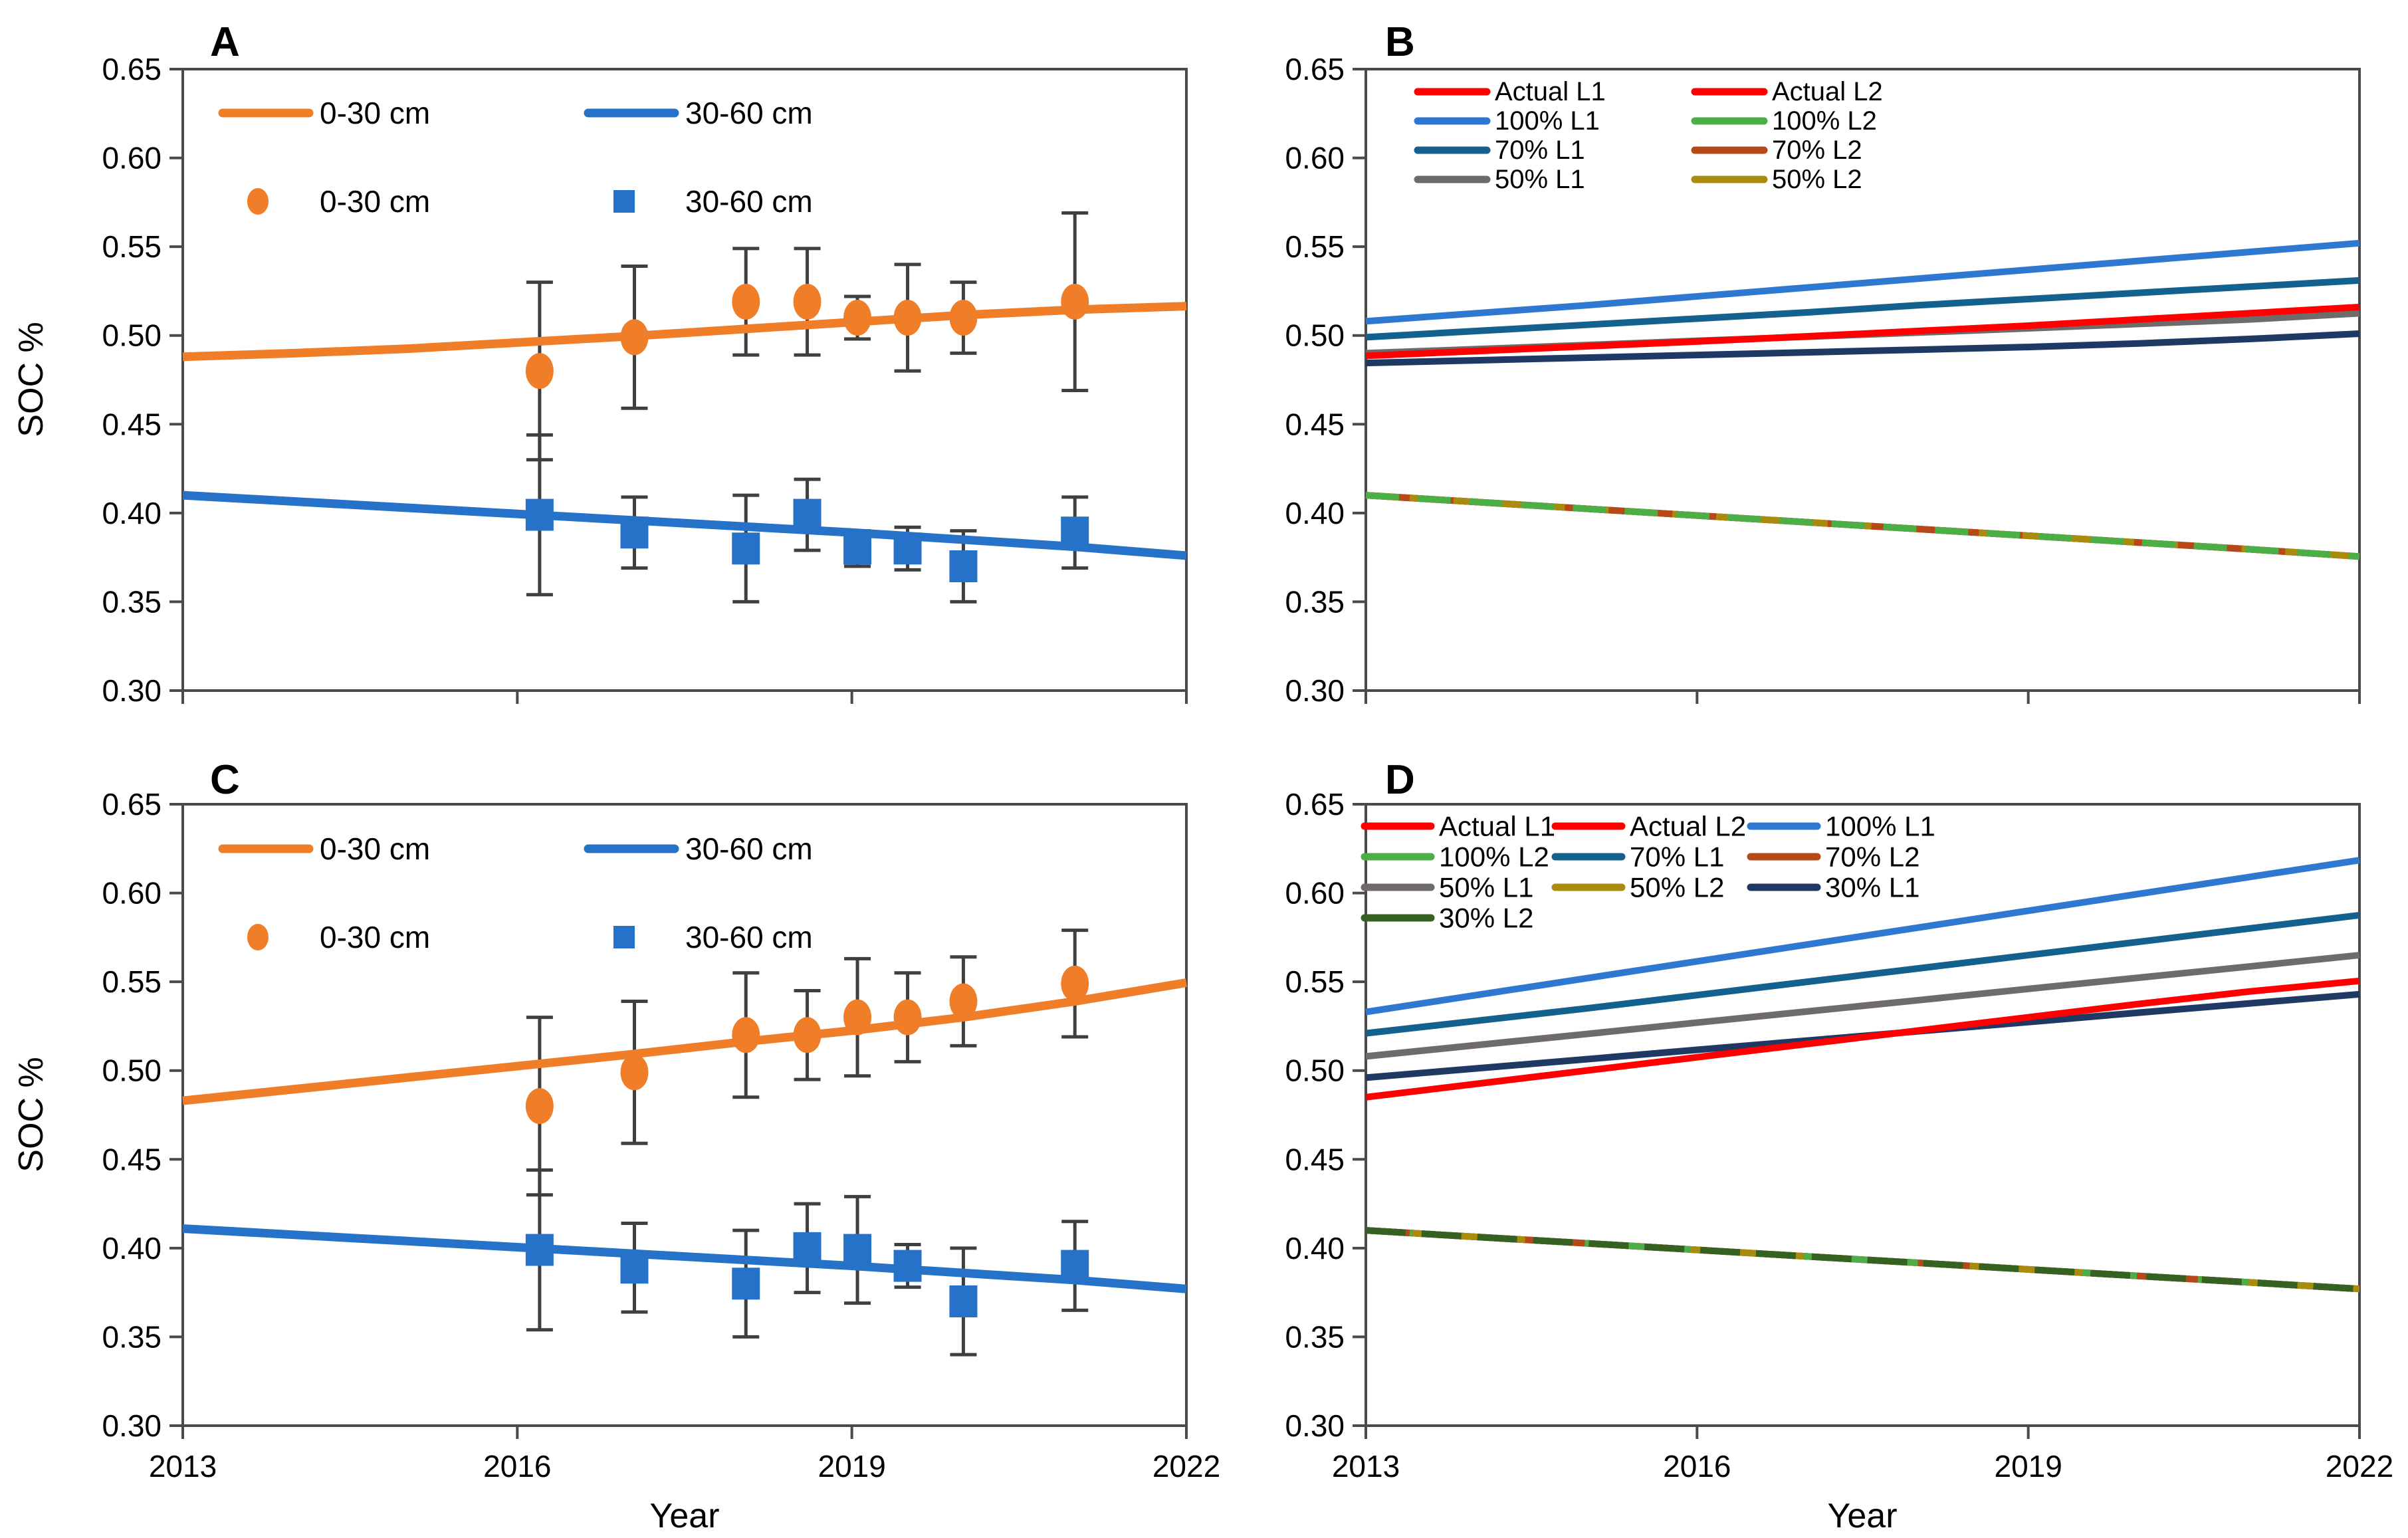 The image size is (2408, 1538). Describe the element at coordinates (225, 42) in the screenshot. I see `panel-a-letter: A` at that location.